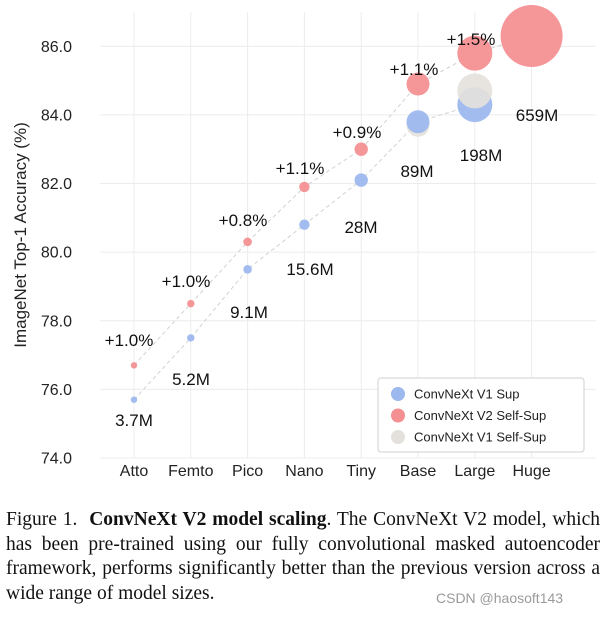 Image resolution: width=606 pixels, height=617 pixels. I want to click on legend-v1-sup-marker, so click(398, 394).